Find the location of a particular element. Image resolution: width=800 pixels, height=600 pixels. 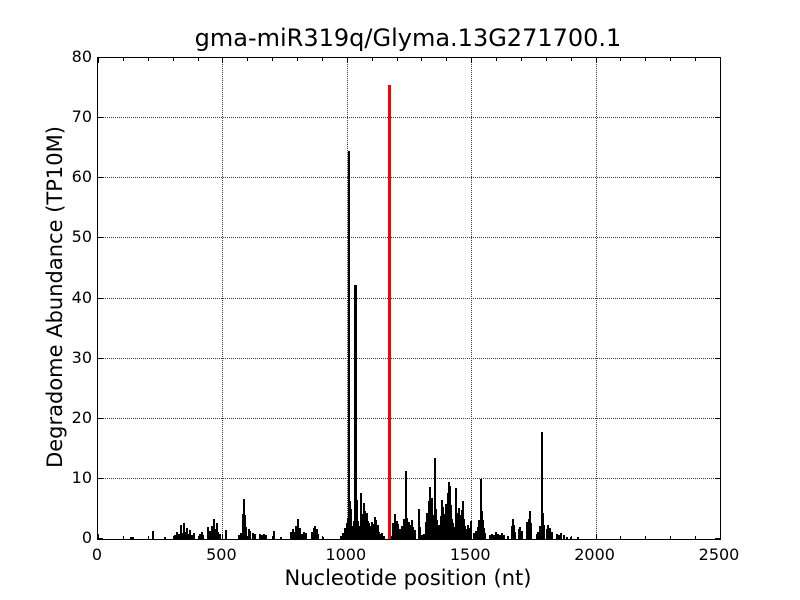

y-tick-label: 70 is located at coordinates (81, 117).